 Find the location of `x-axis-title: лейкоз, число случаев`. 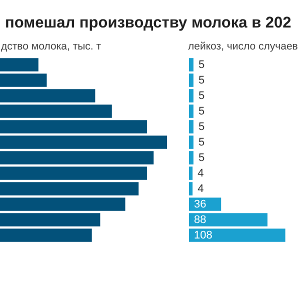

x-axis-title: лейкоз, число случаев is located at coordinates (243, 46).